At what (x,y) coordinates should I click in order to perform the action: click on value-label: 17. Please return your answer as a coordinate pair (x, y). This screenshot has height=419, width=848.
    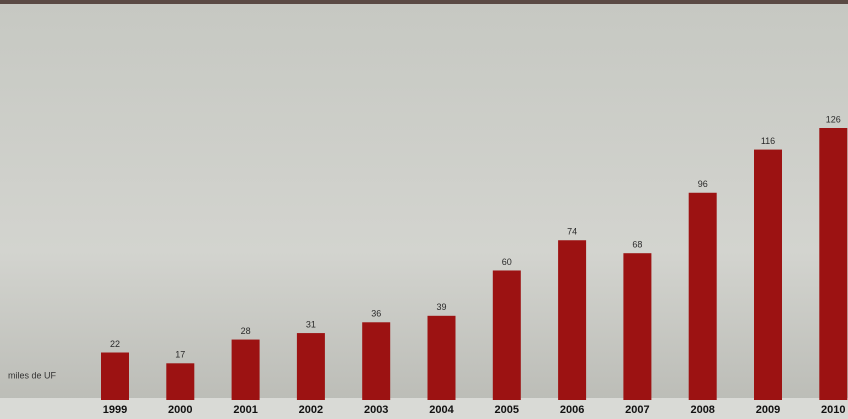
    Looking at the image, I should click on (180, 355).